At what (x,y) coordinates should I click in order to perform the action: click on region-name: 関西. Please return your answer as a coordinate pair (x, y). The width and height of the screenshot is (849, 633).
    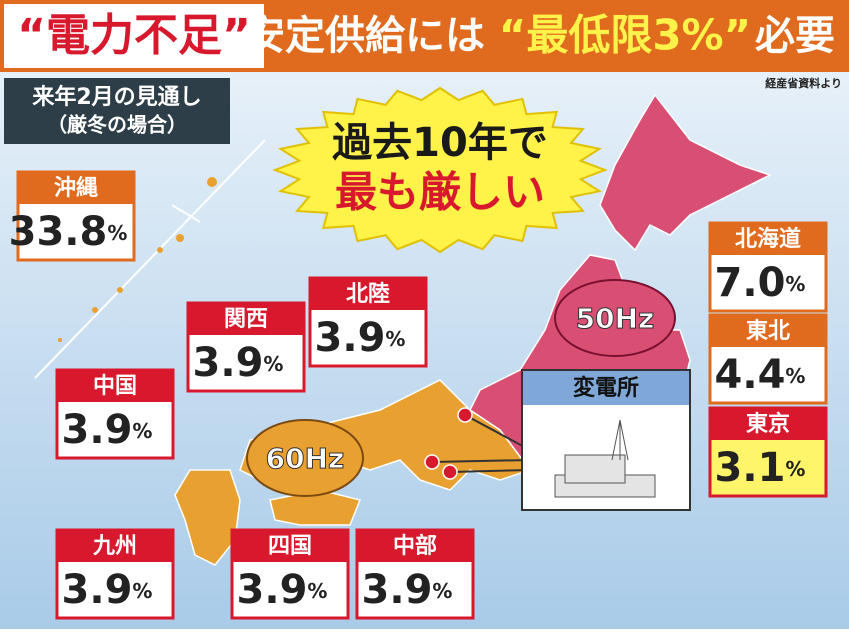
    Looking at the image, I should click on (246, 319).